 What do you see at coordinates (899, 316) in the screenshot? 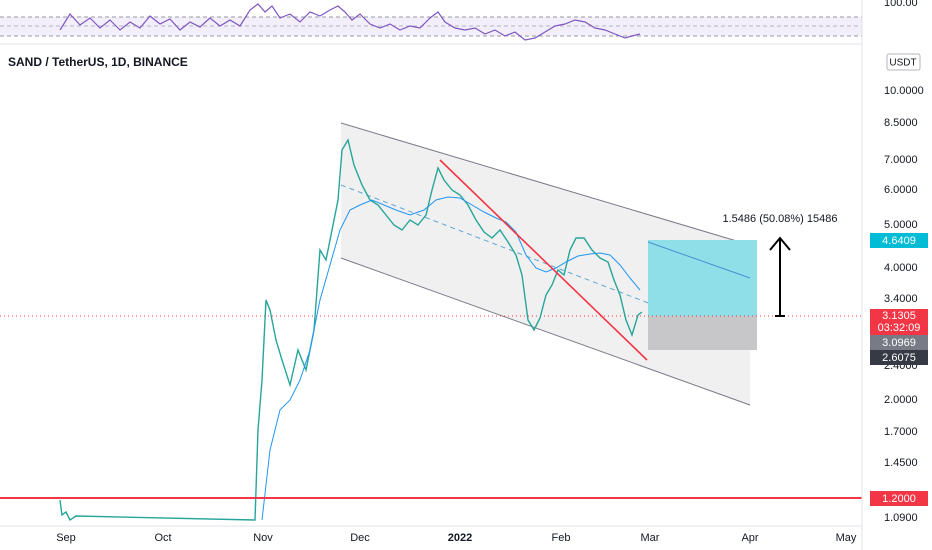
I see `tag-text: 3.1305` at bounding box center [899, 316].